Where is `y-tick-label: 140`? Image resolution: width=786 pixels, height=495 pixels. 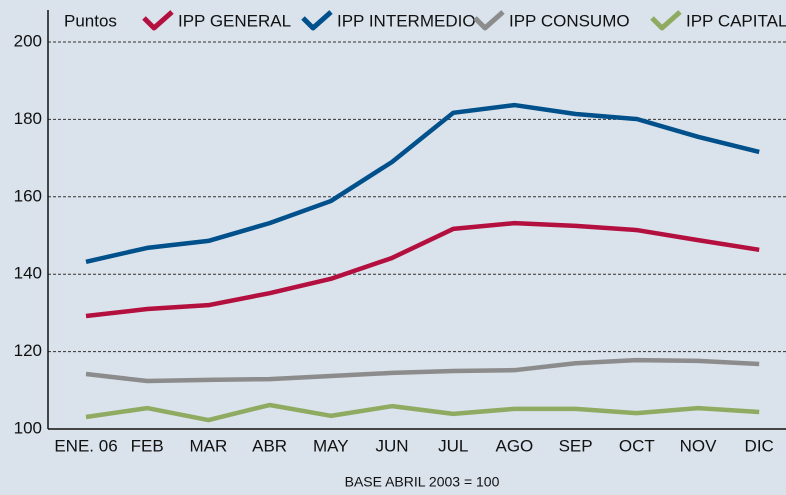 y-tick-label: 140 is located at coordinates (28, 273).